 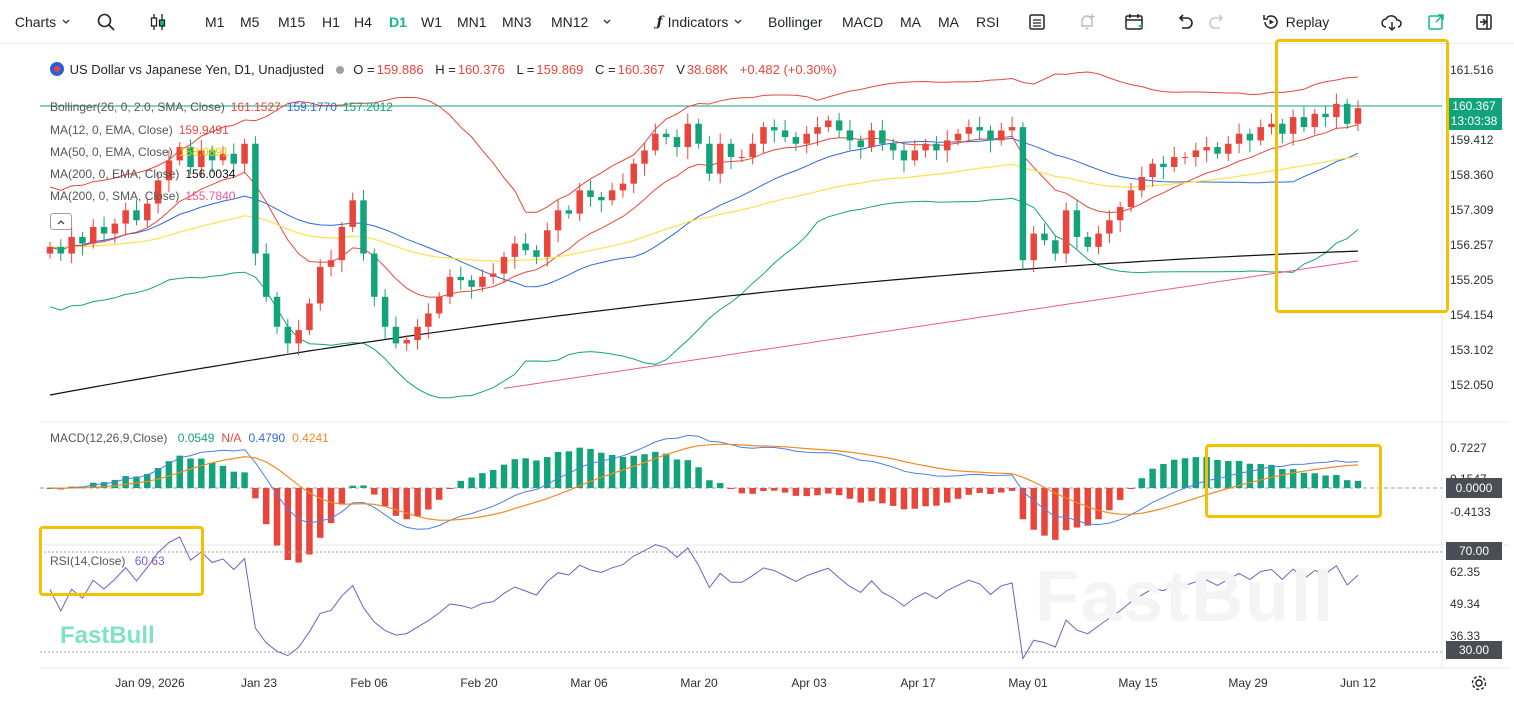 What do you see at coordinates (142, 152) in the screenshot?
I see `indicator-legend-2: MA(50, 0, EMA, Close) 158.0891` at bounding box center [142, 152].